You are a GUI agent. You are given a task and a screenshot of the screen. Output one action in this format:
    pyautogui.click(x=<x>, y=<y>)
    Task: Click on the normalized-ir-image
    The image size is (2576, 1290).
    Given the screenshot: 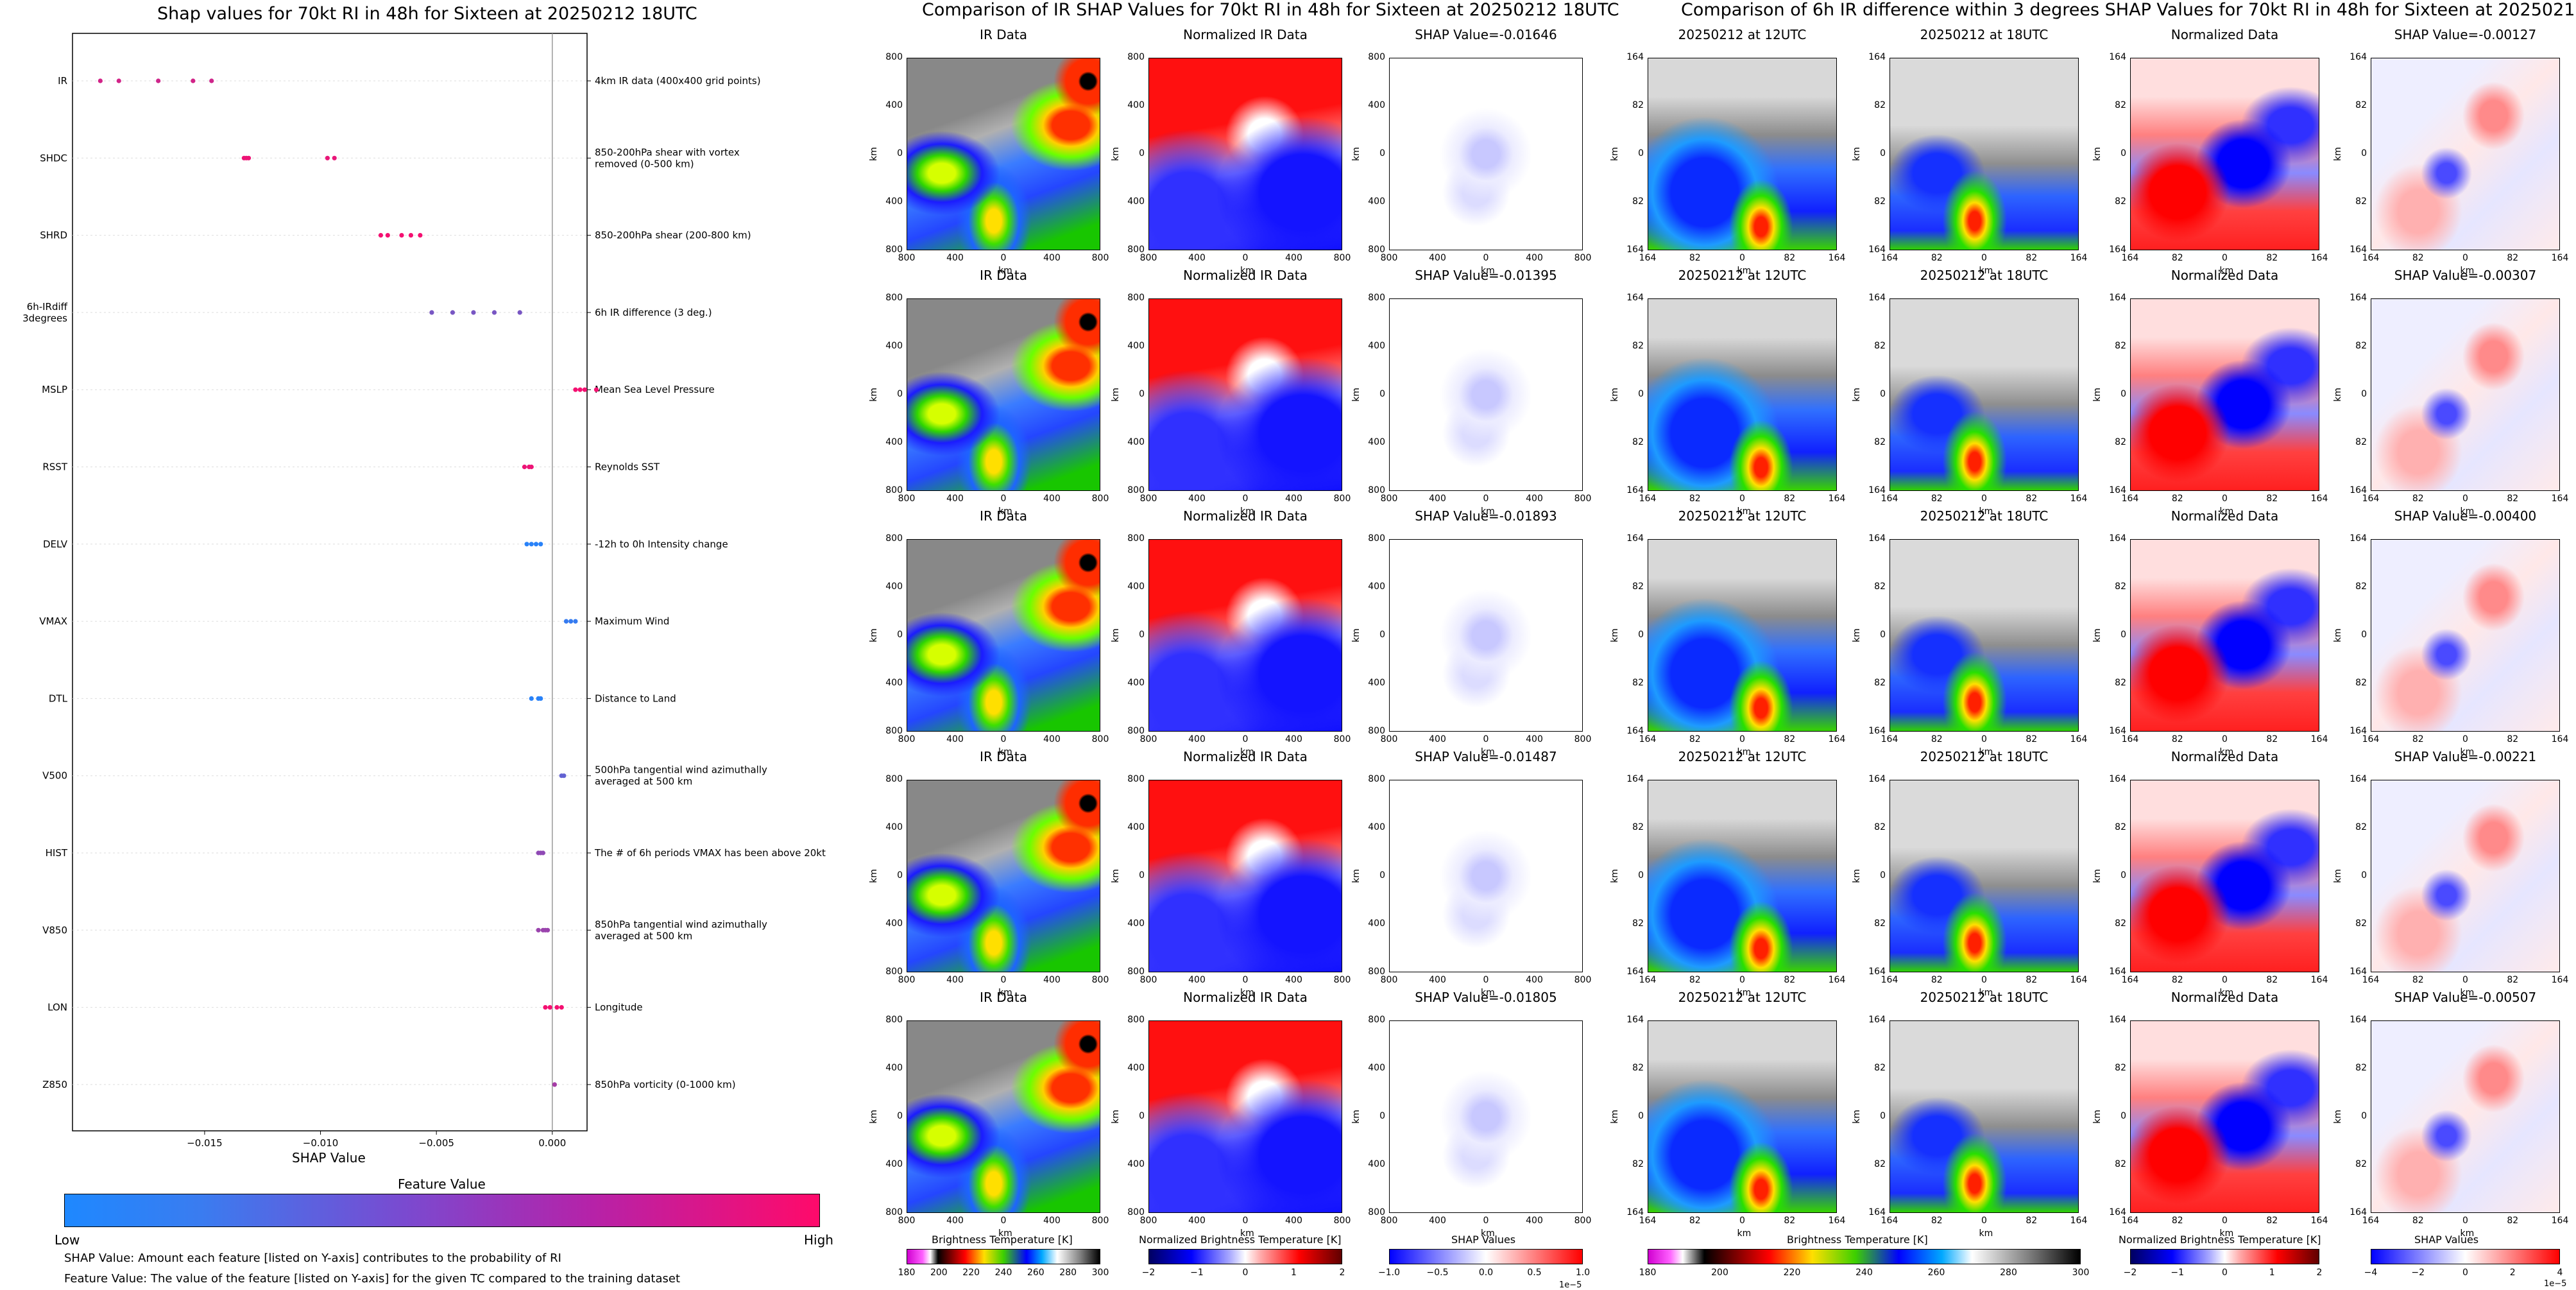 What is the action you would take?
    pyautogui.click(x=1245, y=394)
    